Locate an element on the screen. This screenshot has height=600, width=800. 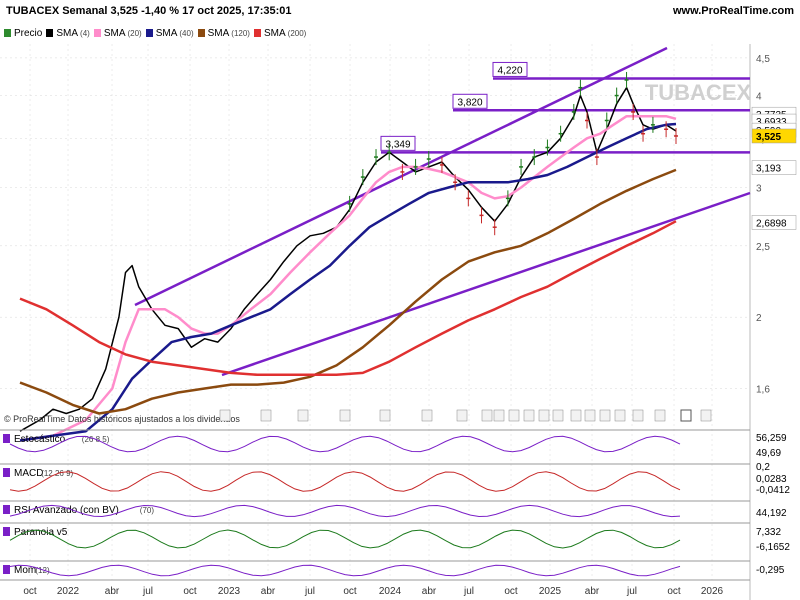
right-label: 3,525 is located at coordinates (768, 137).